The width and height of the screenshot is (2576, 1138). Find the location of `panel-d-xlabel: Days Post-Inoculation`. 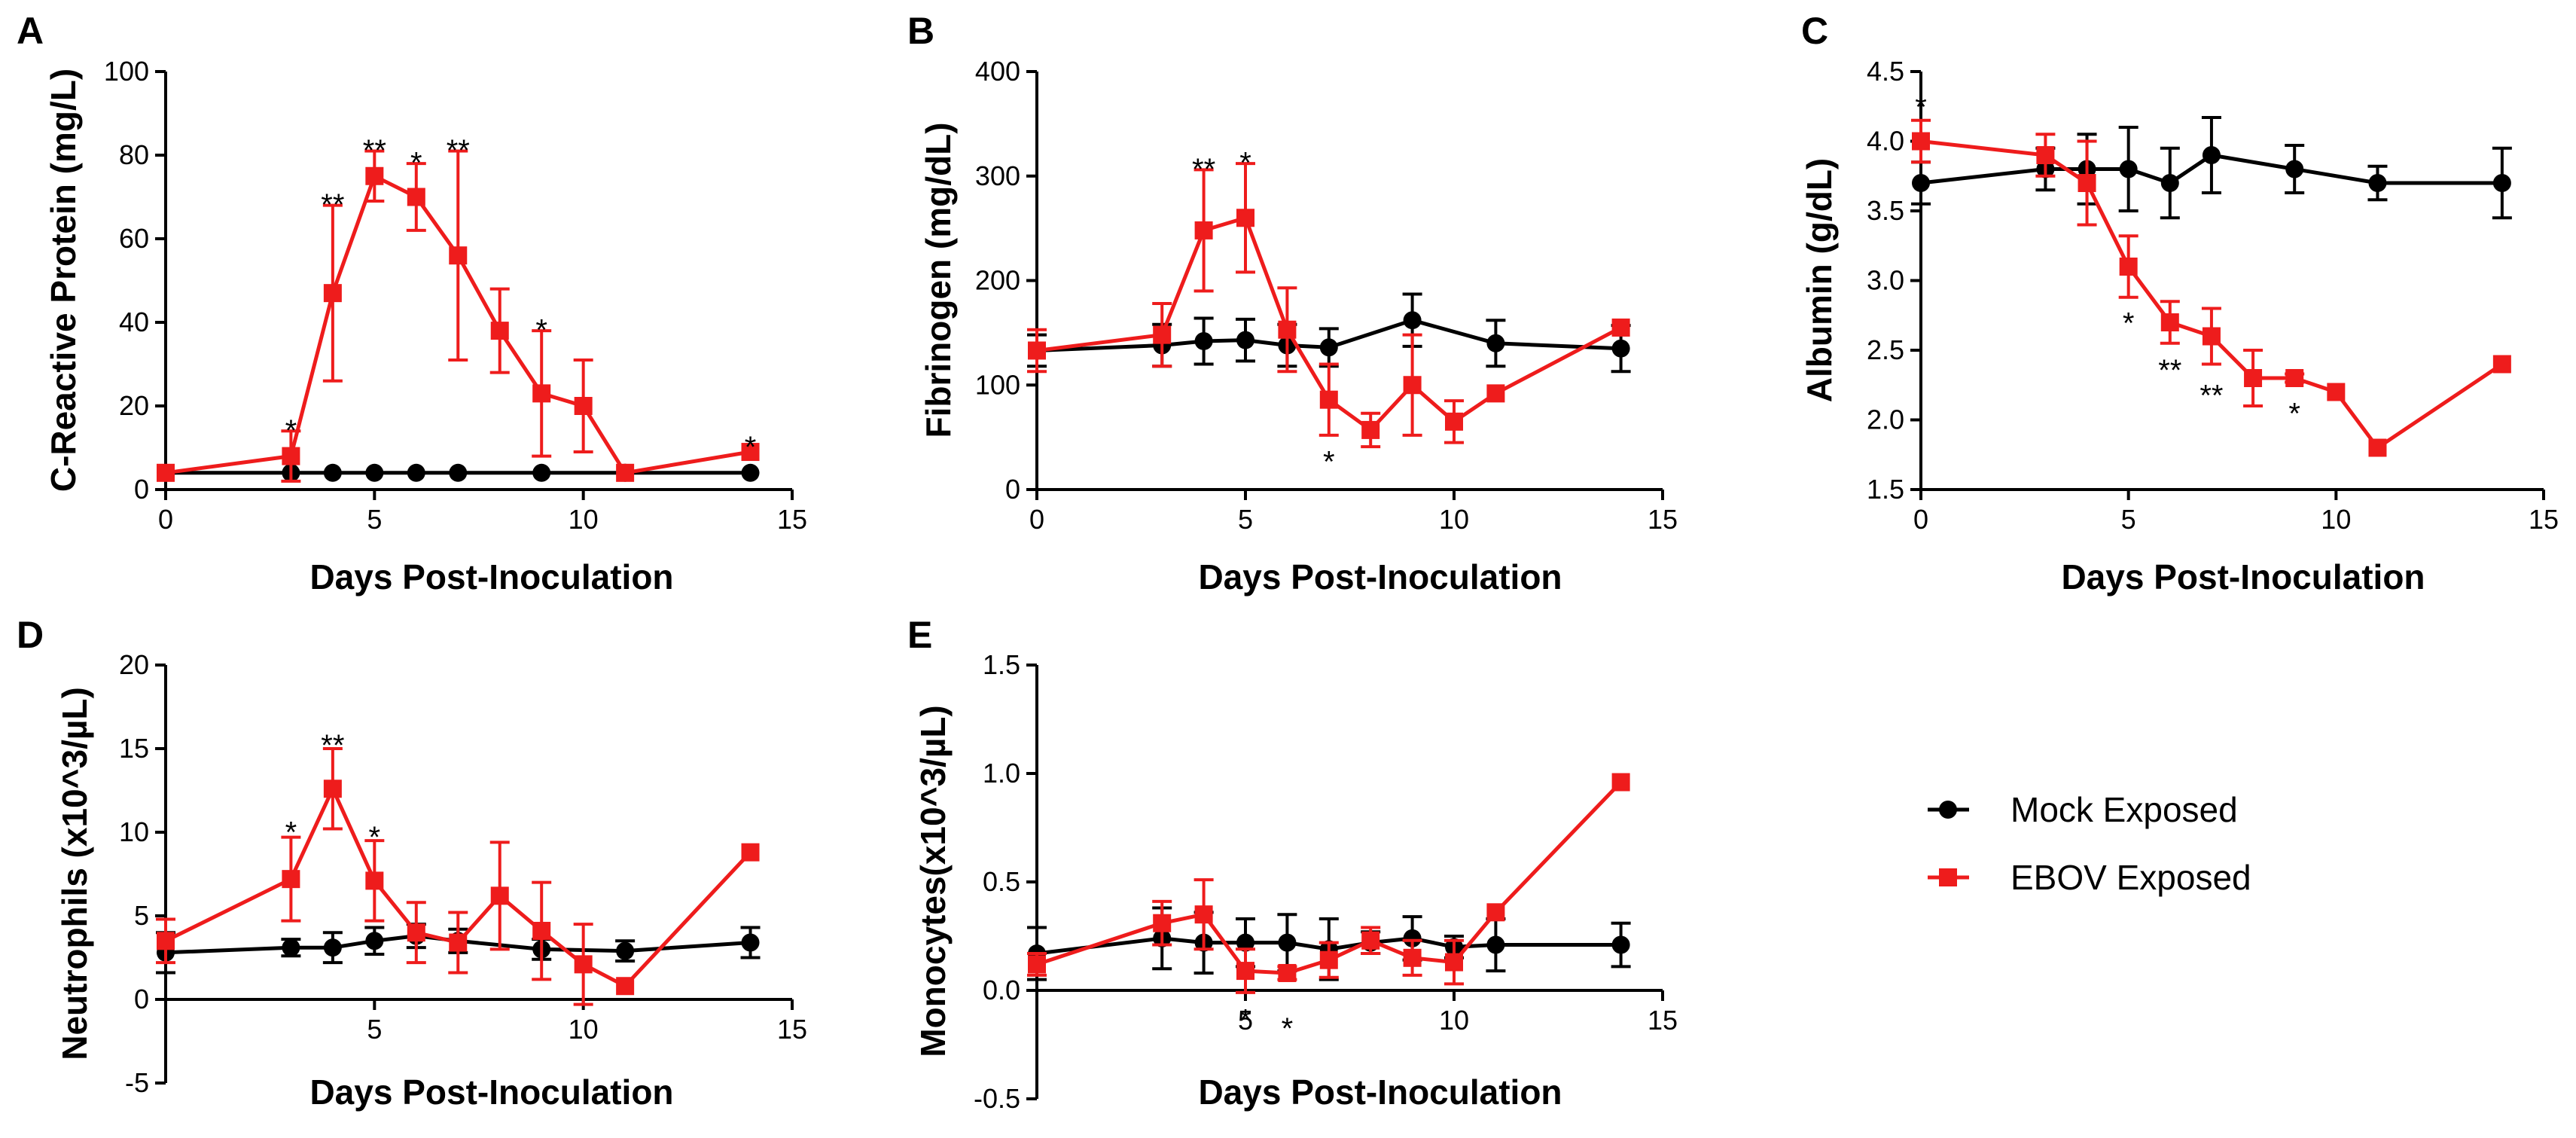

panel-d-xlabel: Days Post-Inoculation is located at coordinates (491, 1092).